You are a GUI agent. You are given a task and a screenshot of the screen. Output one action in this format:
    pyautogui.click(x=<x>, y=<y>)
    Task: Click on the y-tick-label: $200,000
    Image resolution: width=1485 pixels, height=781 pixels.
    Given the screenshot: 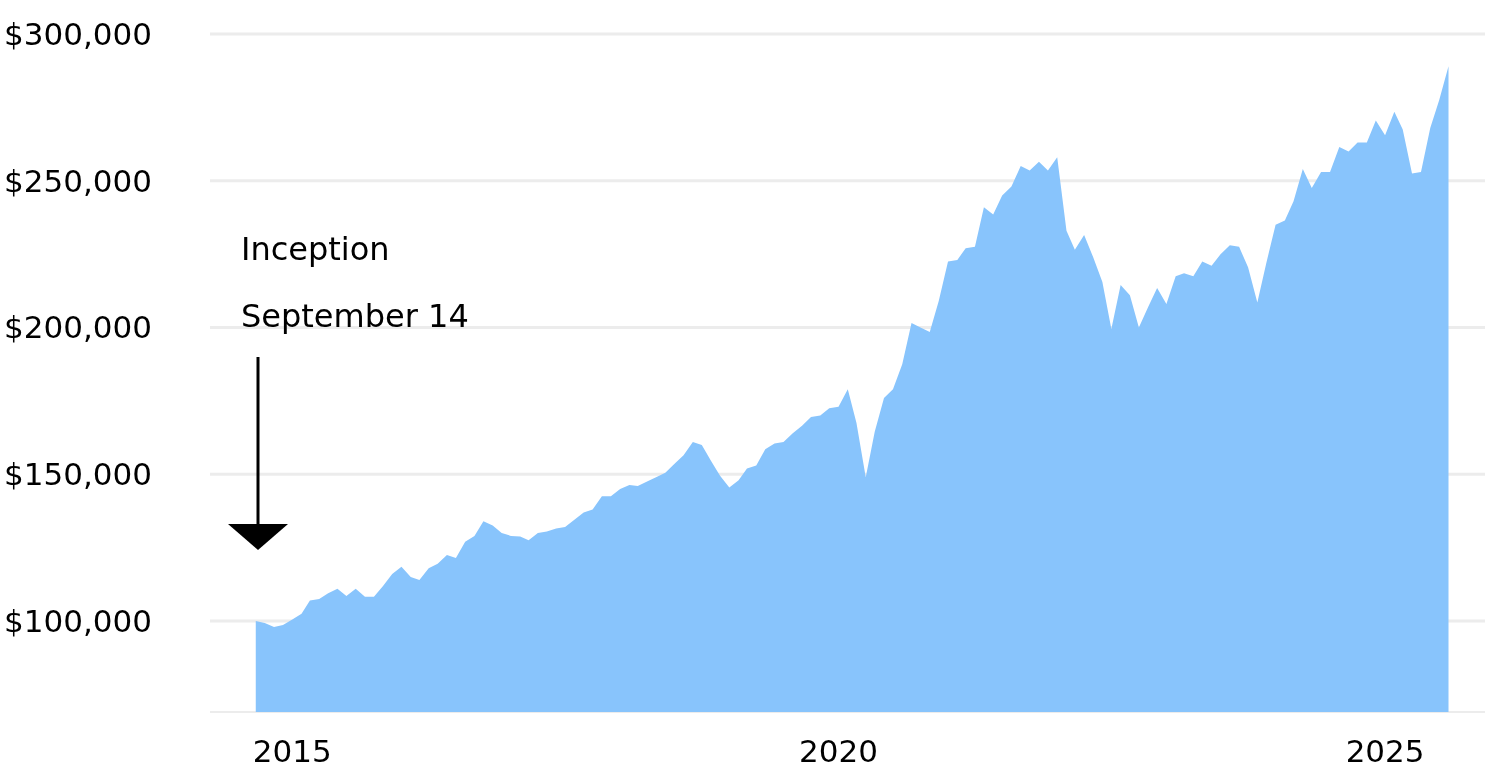 What is the action you would take?
    pyautogui.click(x=78, y=327)
    